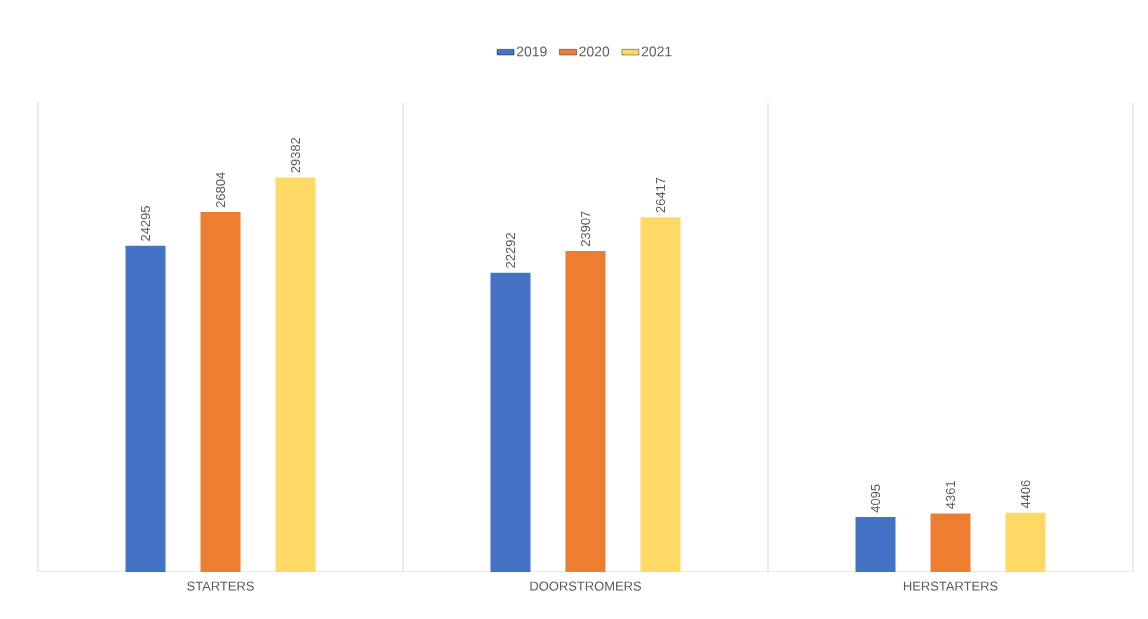 The width and height of the screenshot is (1148, 619). I want to click on data-label: 23907, so click(585, 229).